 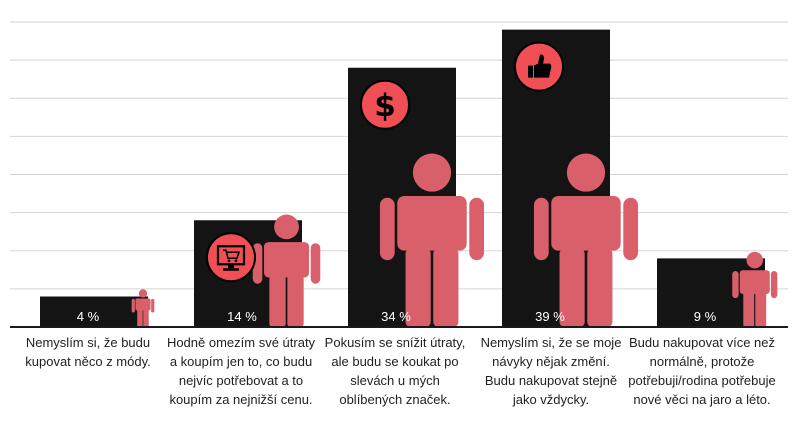 I want to click on thumbs-up-icon, so click(x=539, y=66).